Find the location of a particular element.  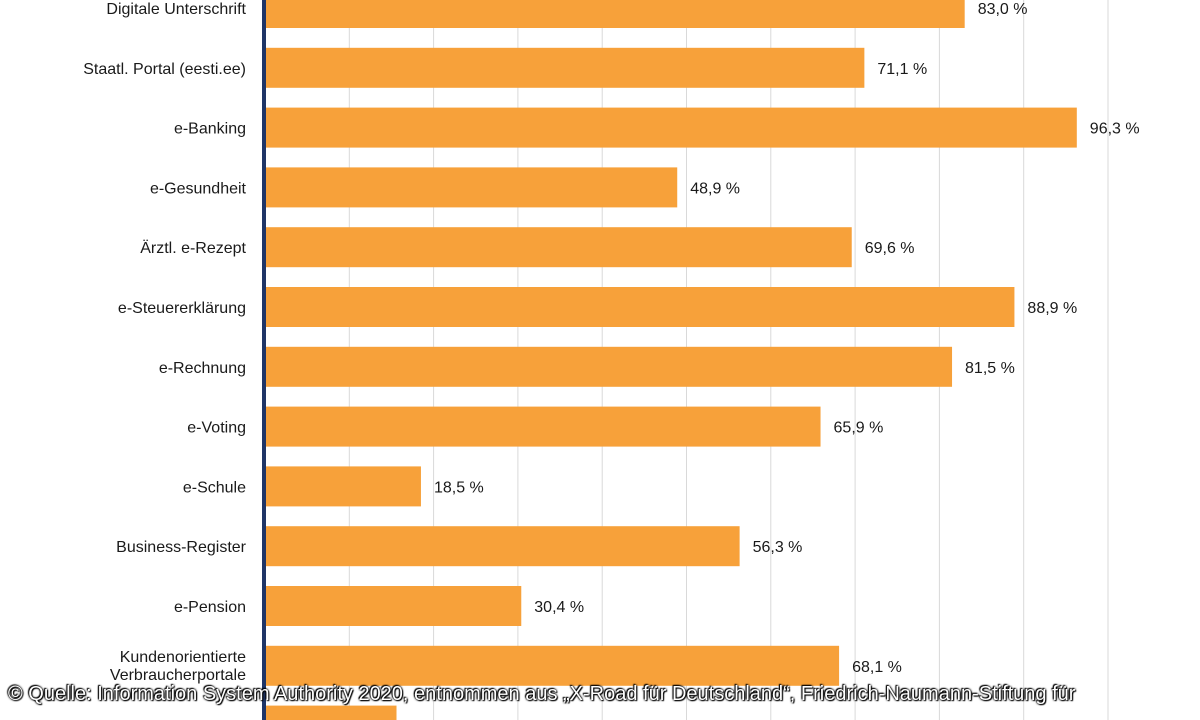

category-label: e-Gesundheit is located at coordinates (198, 188).